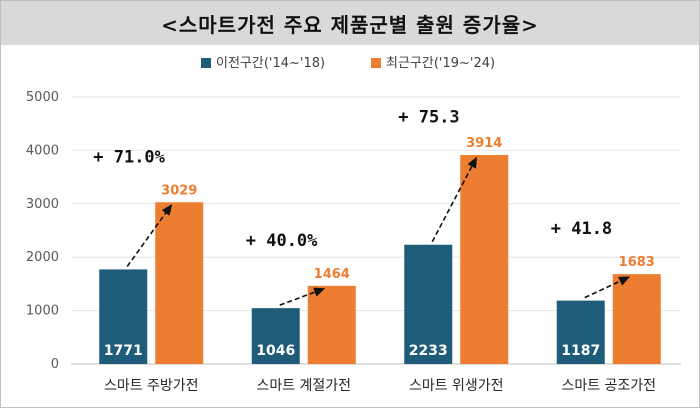 The image size is (700, 408). Describe the element at coordinates (151, 386) in the screenshot. I see `x-category-label: 스마트 주방가전` at that location.